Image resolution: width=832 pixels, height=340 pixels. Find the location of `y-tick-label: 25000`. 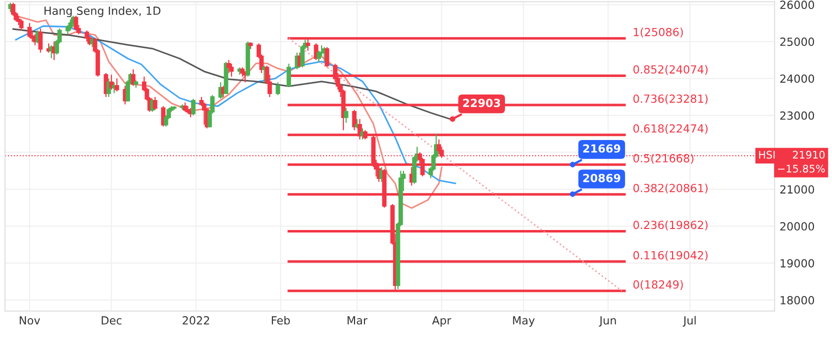

y-tick-label: 25000 is located at coordinates (797, 42).